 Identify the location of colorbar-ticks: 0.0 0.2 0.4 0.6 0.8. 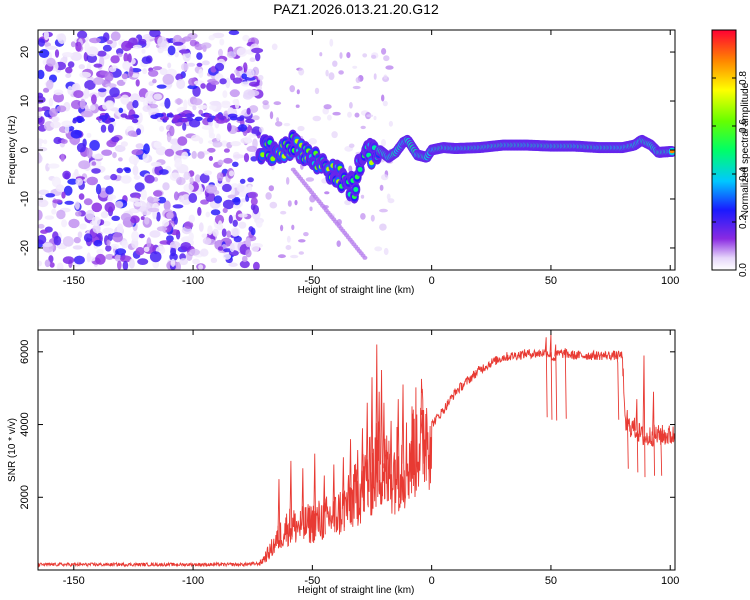
(730, 174).